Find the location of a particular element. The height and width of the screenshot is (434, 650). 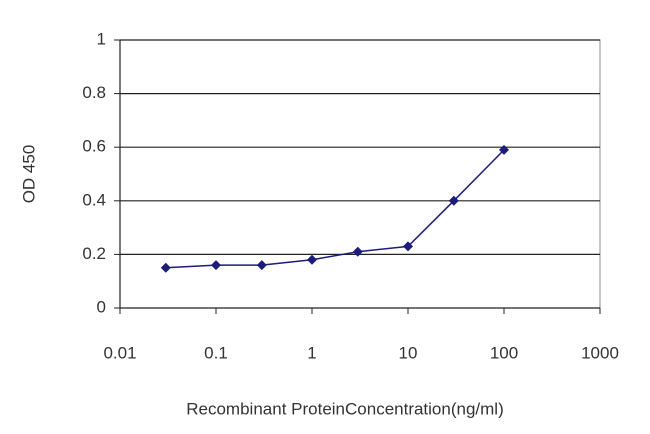

series-line is located at coordinates (335, 209).